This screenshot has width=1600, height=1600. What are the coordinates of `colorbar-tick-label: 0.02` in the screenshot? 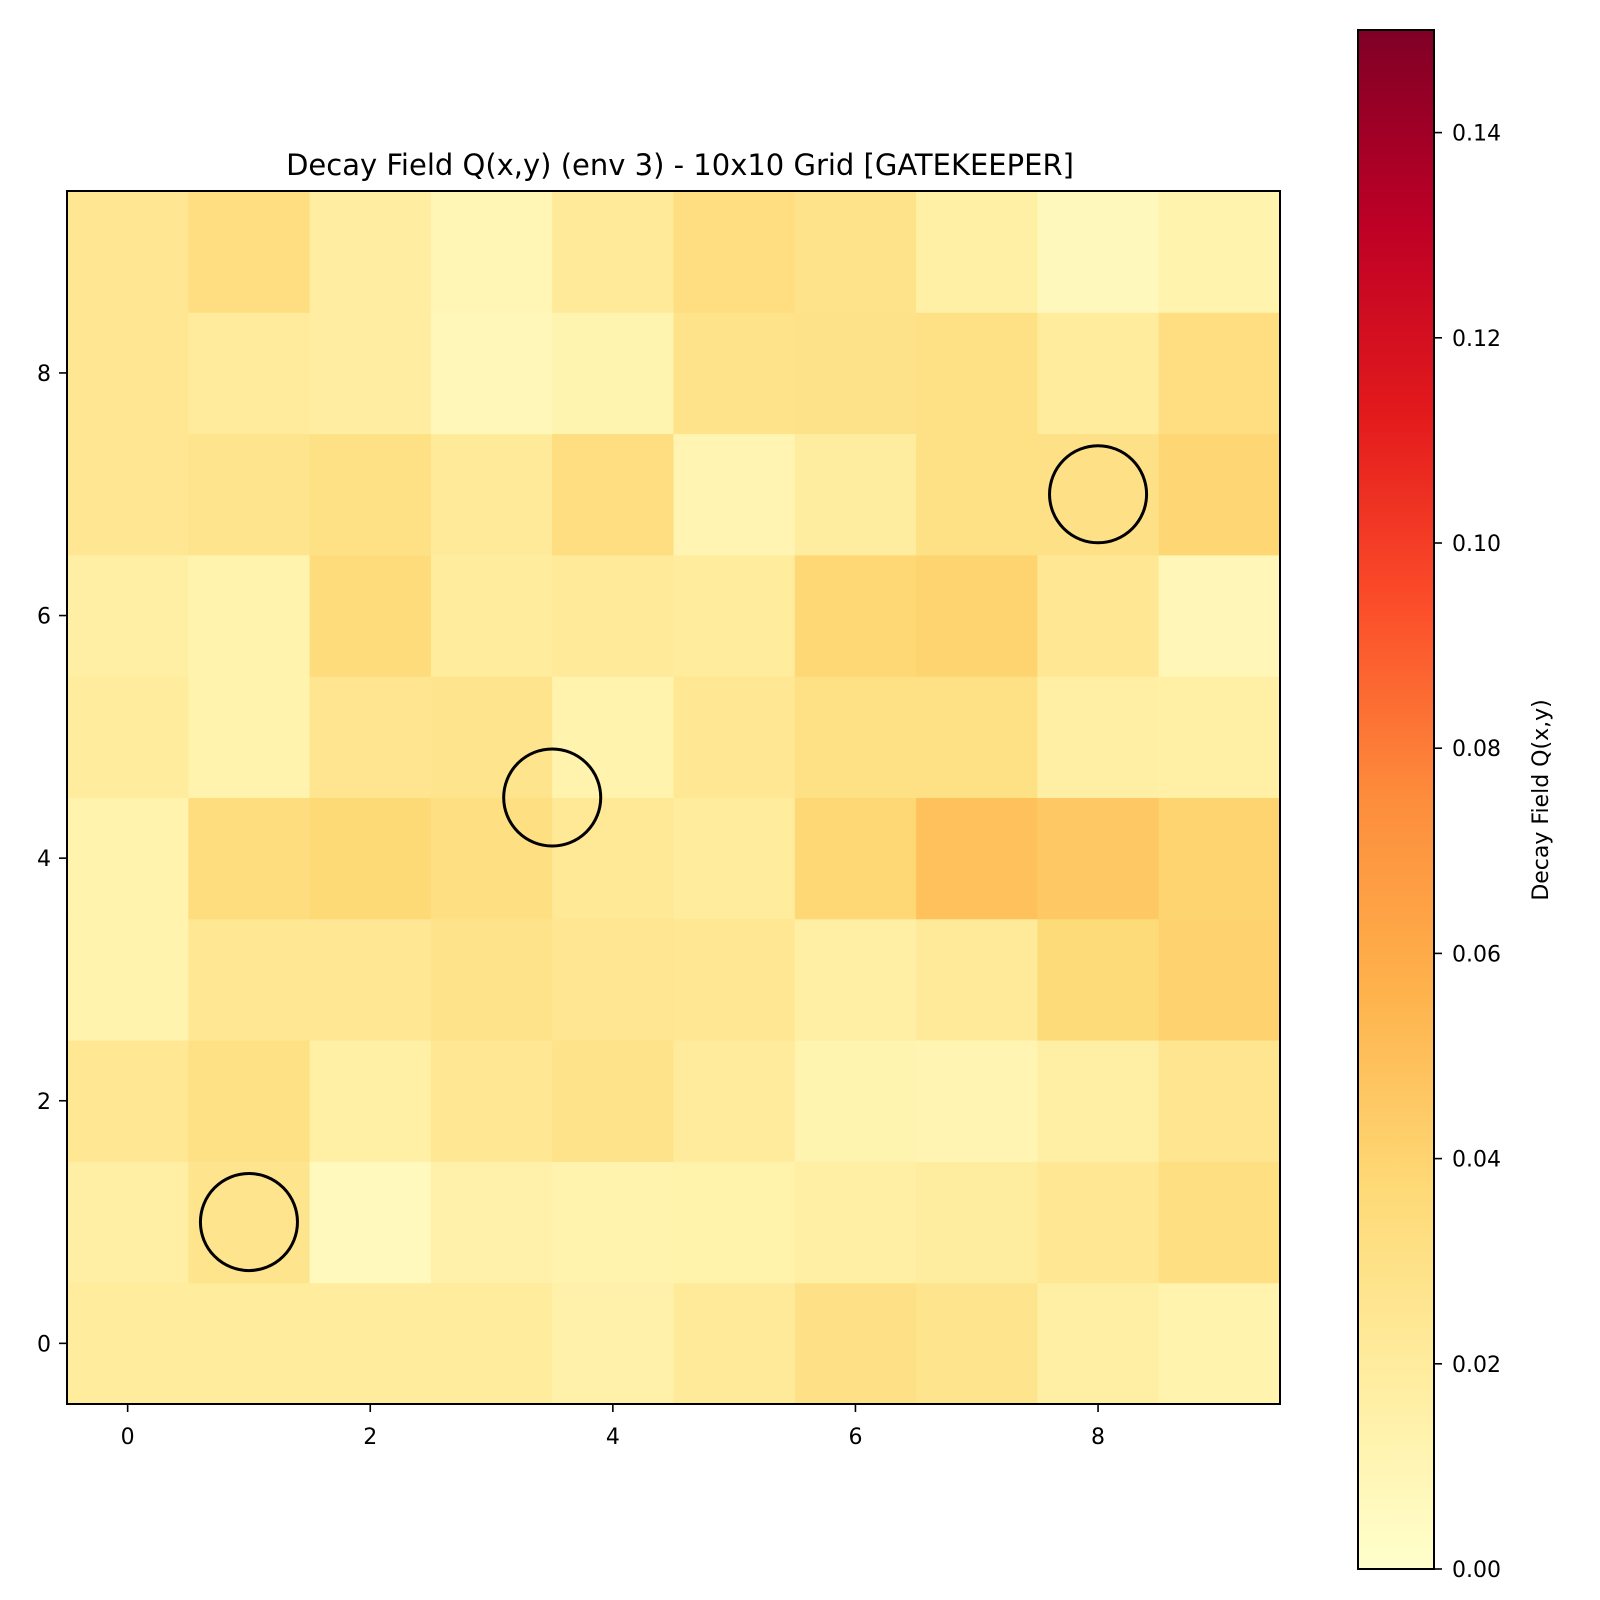 It's located at (1476, 1365).